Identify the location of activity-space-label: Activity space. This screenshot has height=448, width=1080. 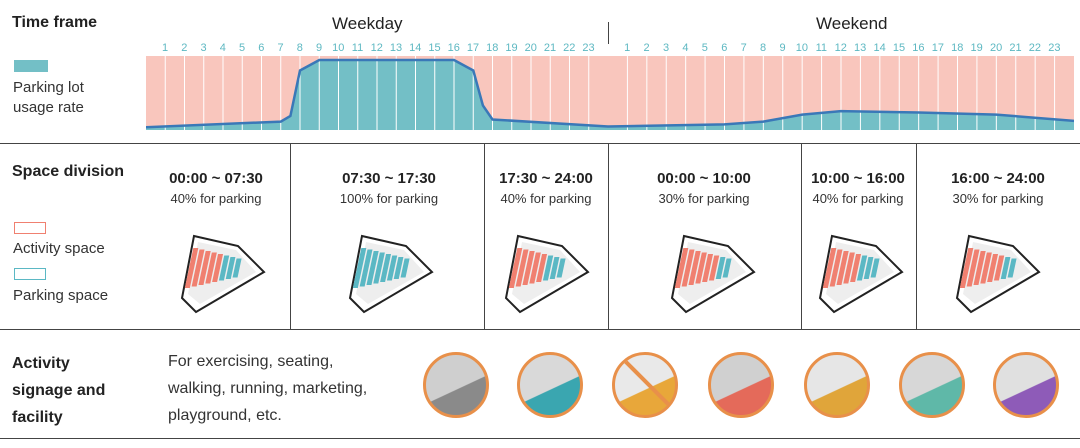
(59, 248).